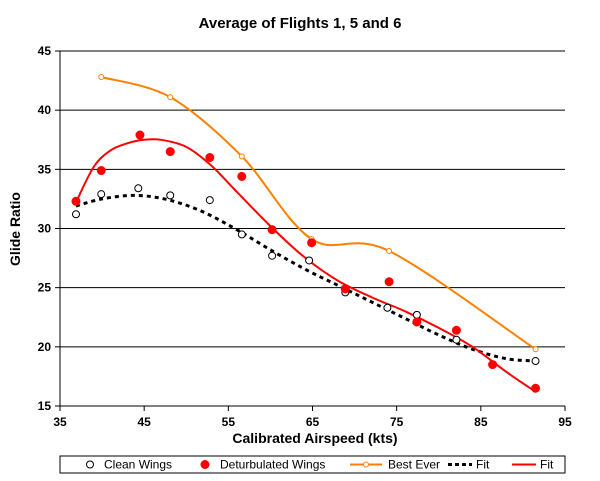 The width and height of the screenshot is (600, 481). I want to click on legend-box, so click(312, 464).